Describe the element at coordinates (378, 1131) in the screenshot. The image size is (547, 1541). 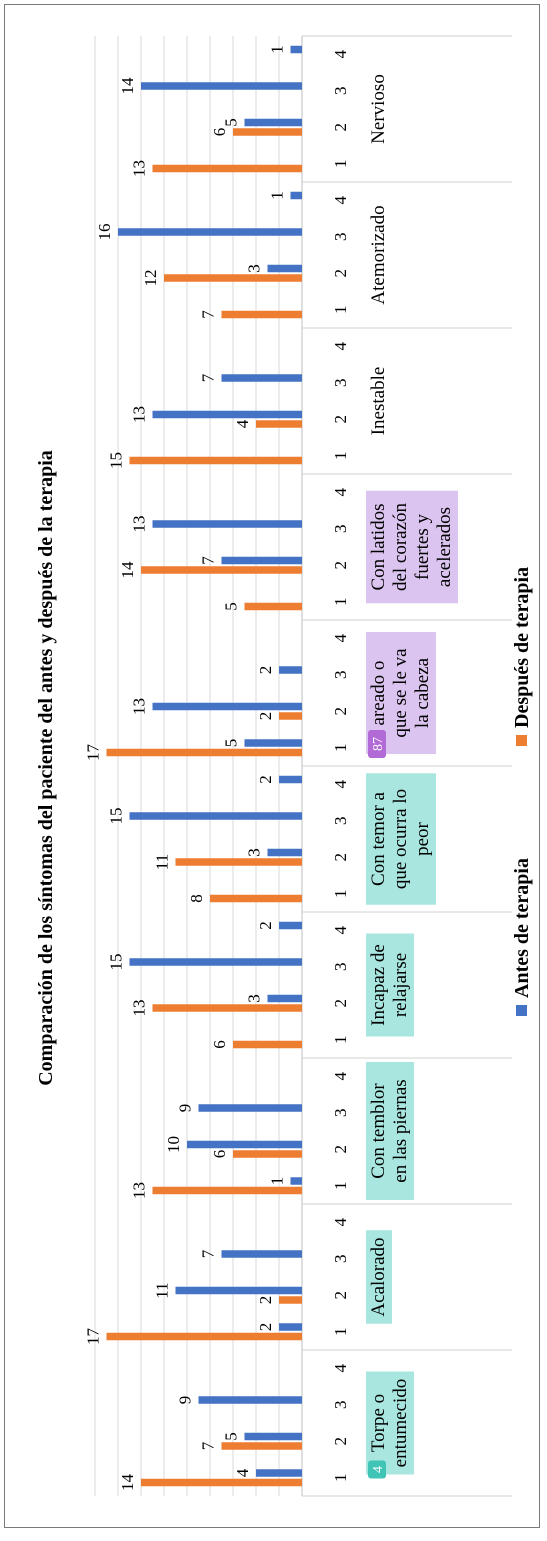
I see `category-label: Con temblor` at that location.